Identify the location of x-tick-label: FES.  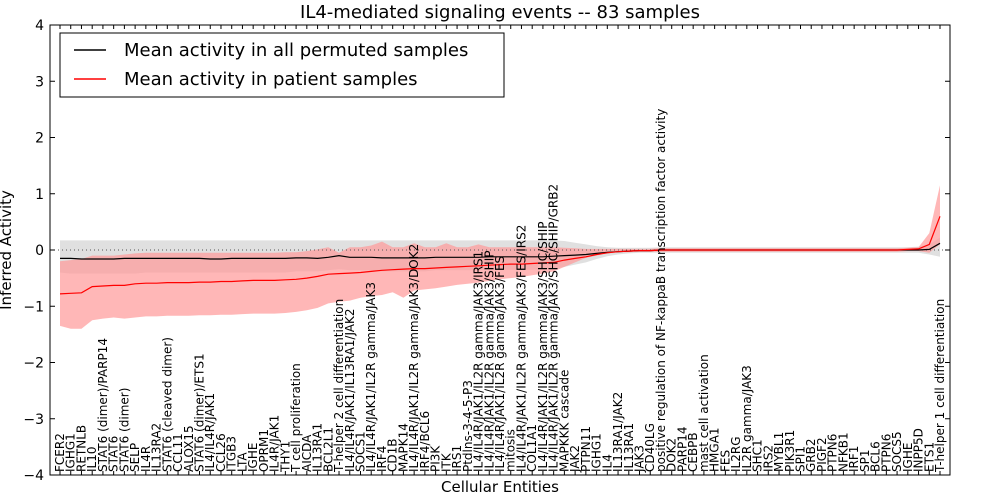
(725, 461).